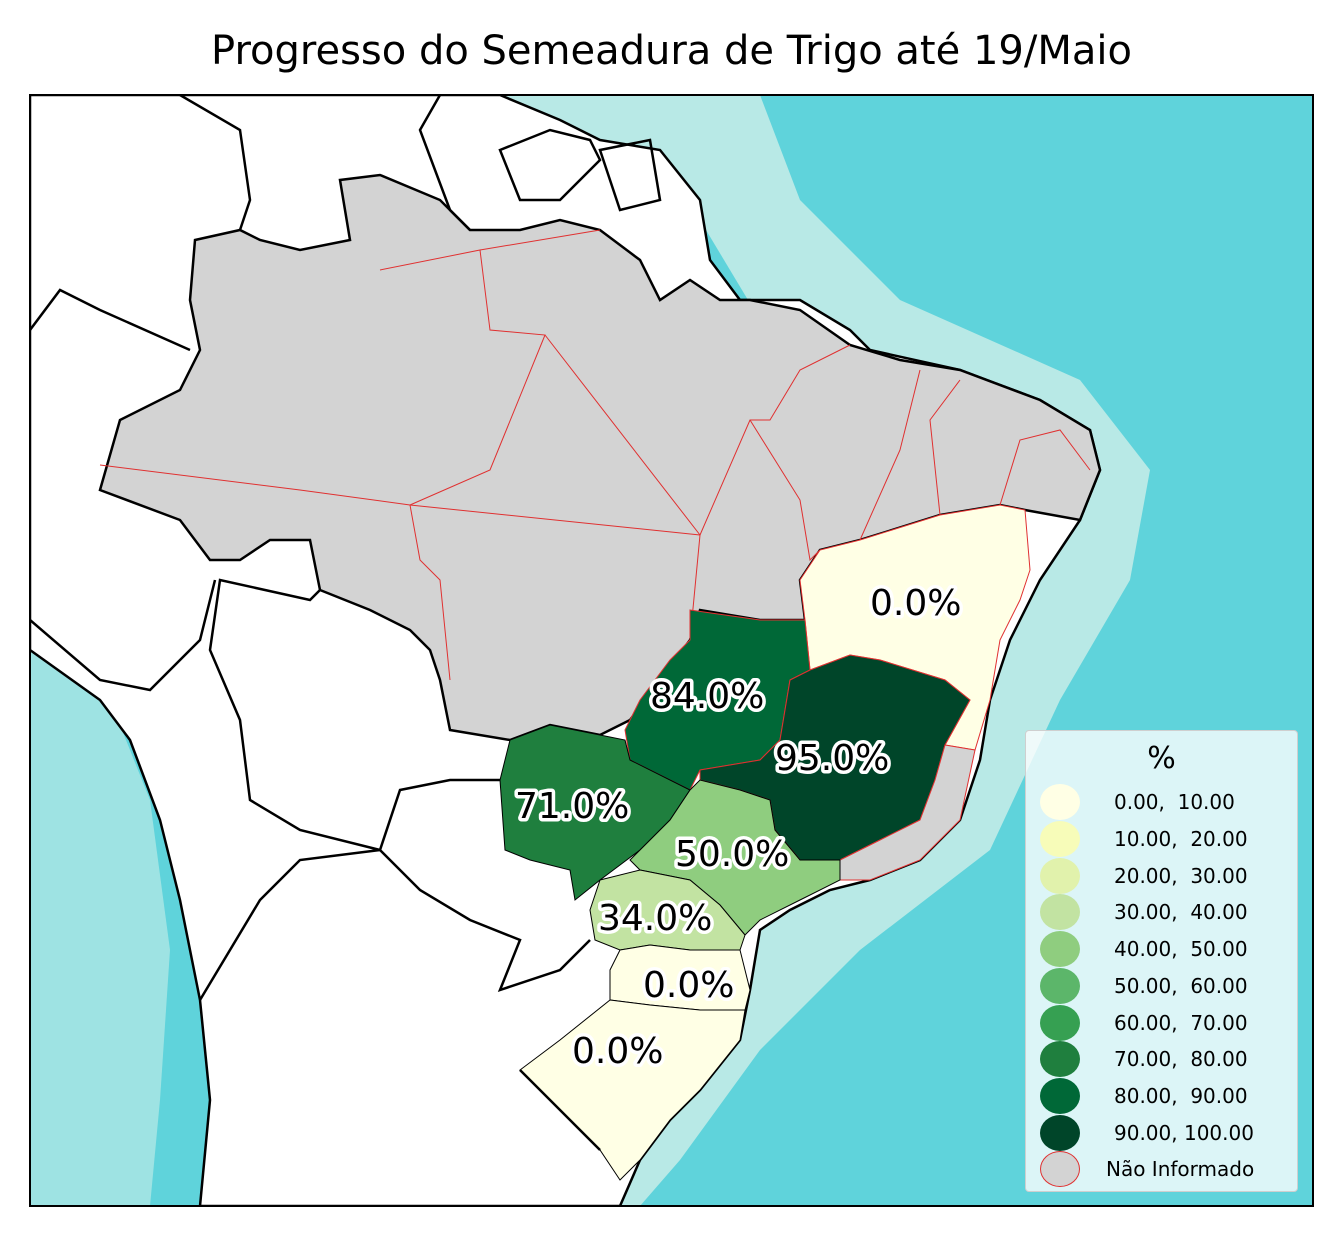 This screenshot has width=1343, height=1234. I want to click on legend-item: 40.00, 50.00, so click(1161, 949).